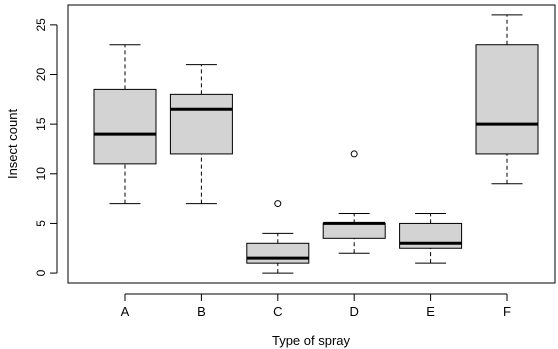 The image size is (558, 349). Describe the element at coordinates (41, 25) in the screenshot. I see `y-tick-label: 25` at that location.